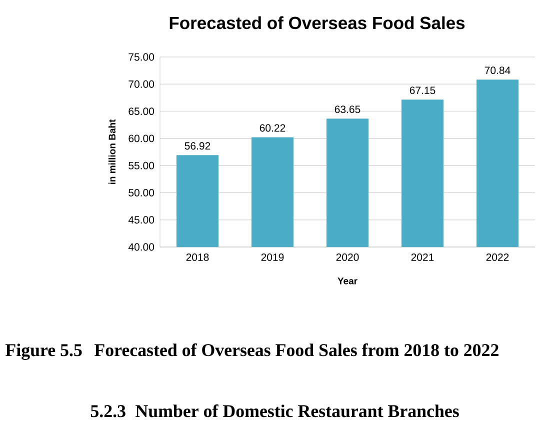 This screenshot has height=439, width=548. Describe the element at coordinates (297, 411) in the screenshot. I see `text: Number of Domestic Restaurant Branches` at that location.